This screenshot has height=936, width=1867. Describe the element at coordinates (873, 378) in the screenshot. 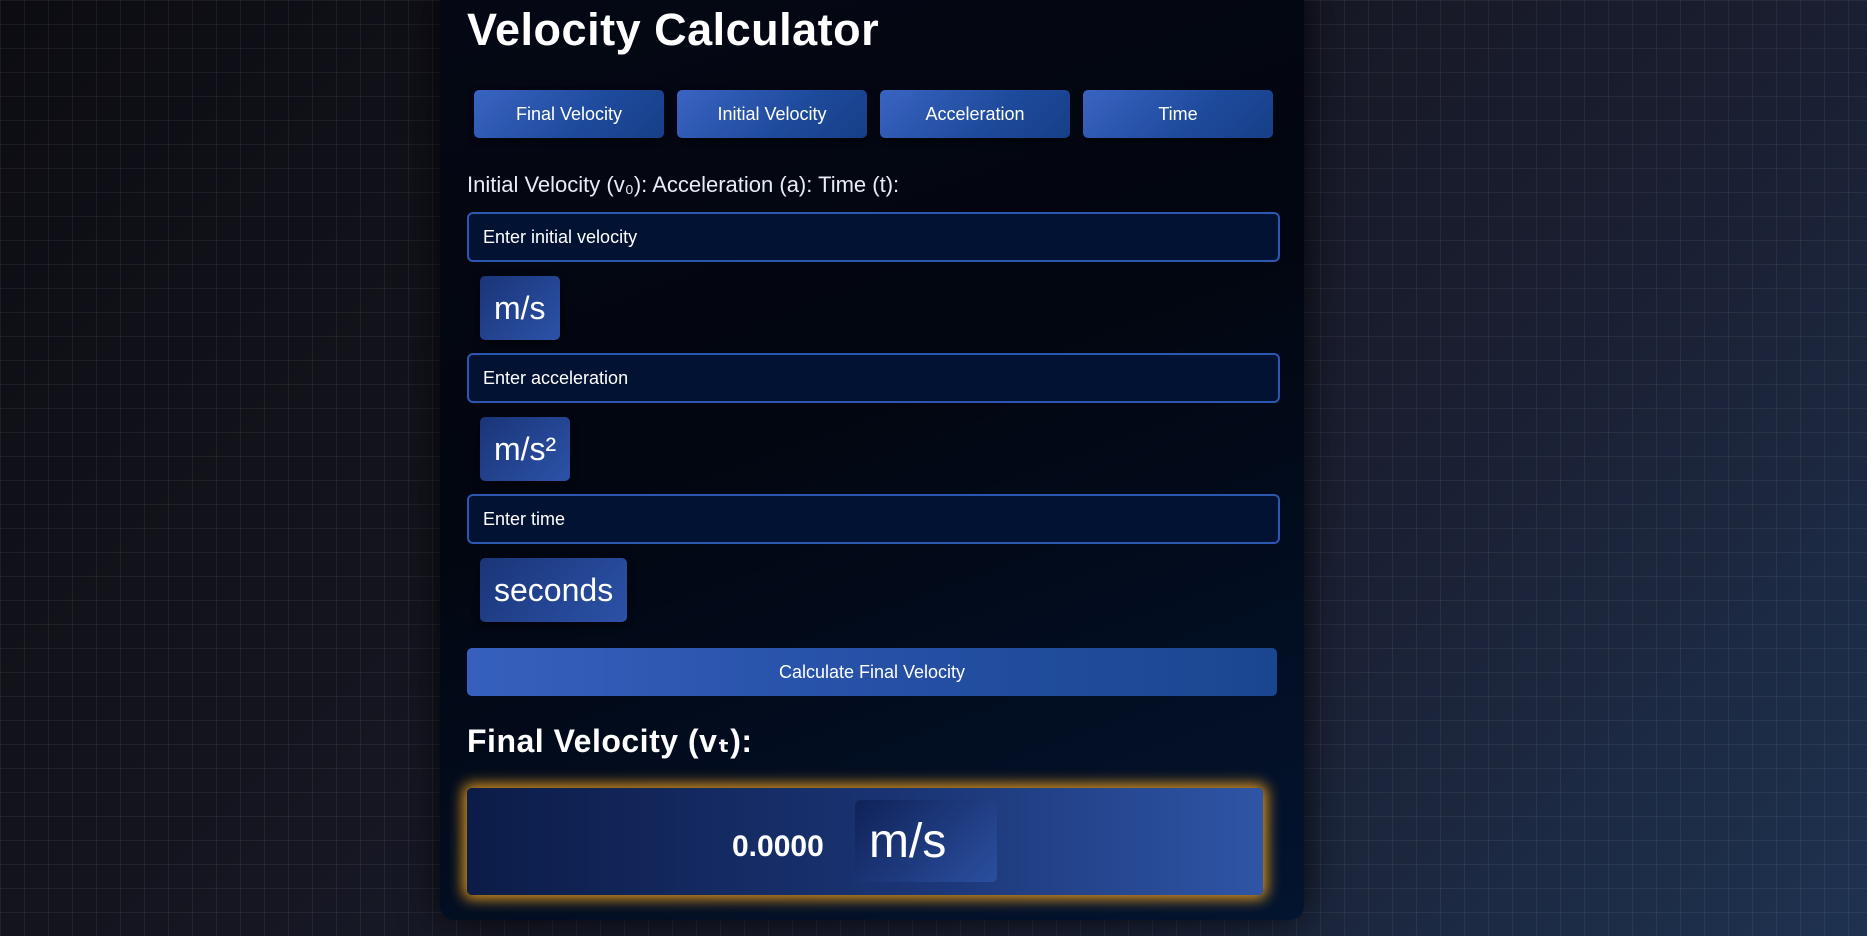

I see `acceleration-input: Enter acceleration` at that location.